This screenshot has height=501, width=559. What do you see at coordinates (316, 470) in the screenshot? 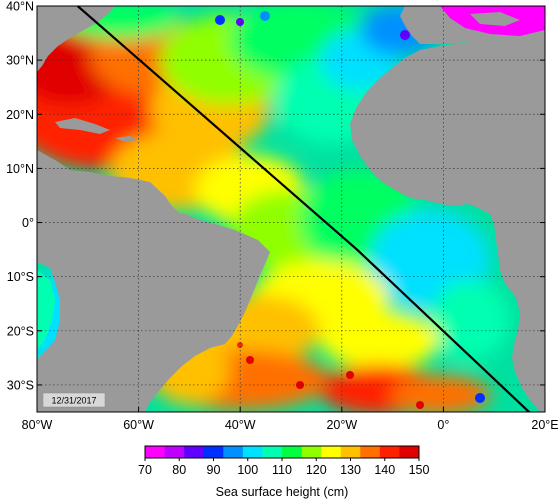
I see `colorbar-tick-label: 120` at bounding box center [316, 470].